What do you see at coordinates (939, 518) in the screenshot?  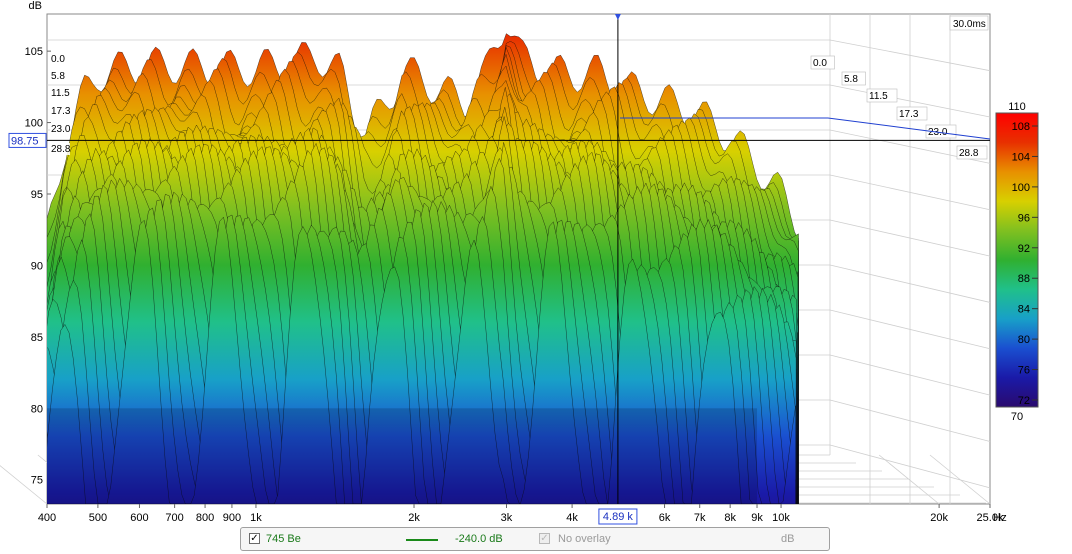 I see `x-tick-label: 20k` at bounding box center [939, 518].